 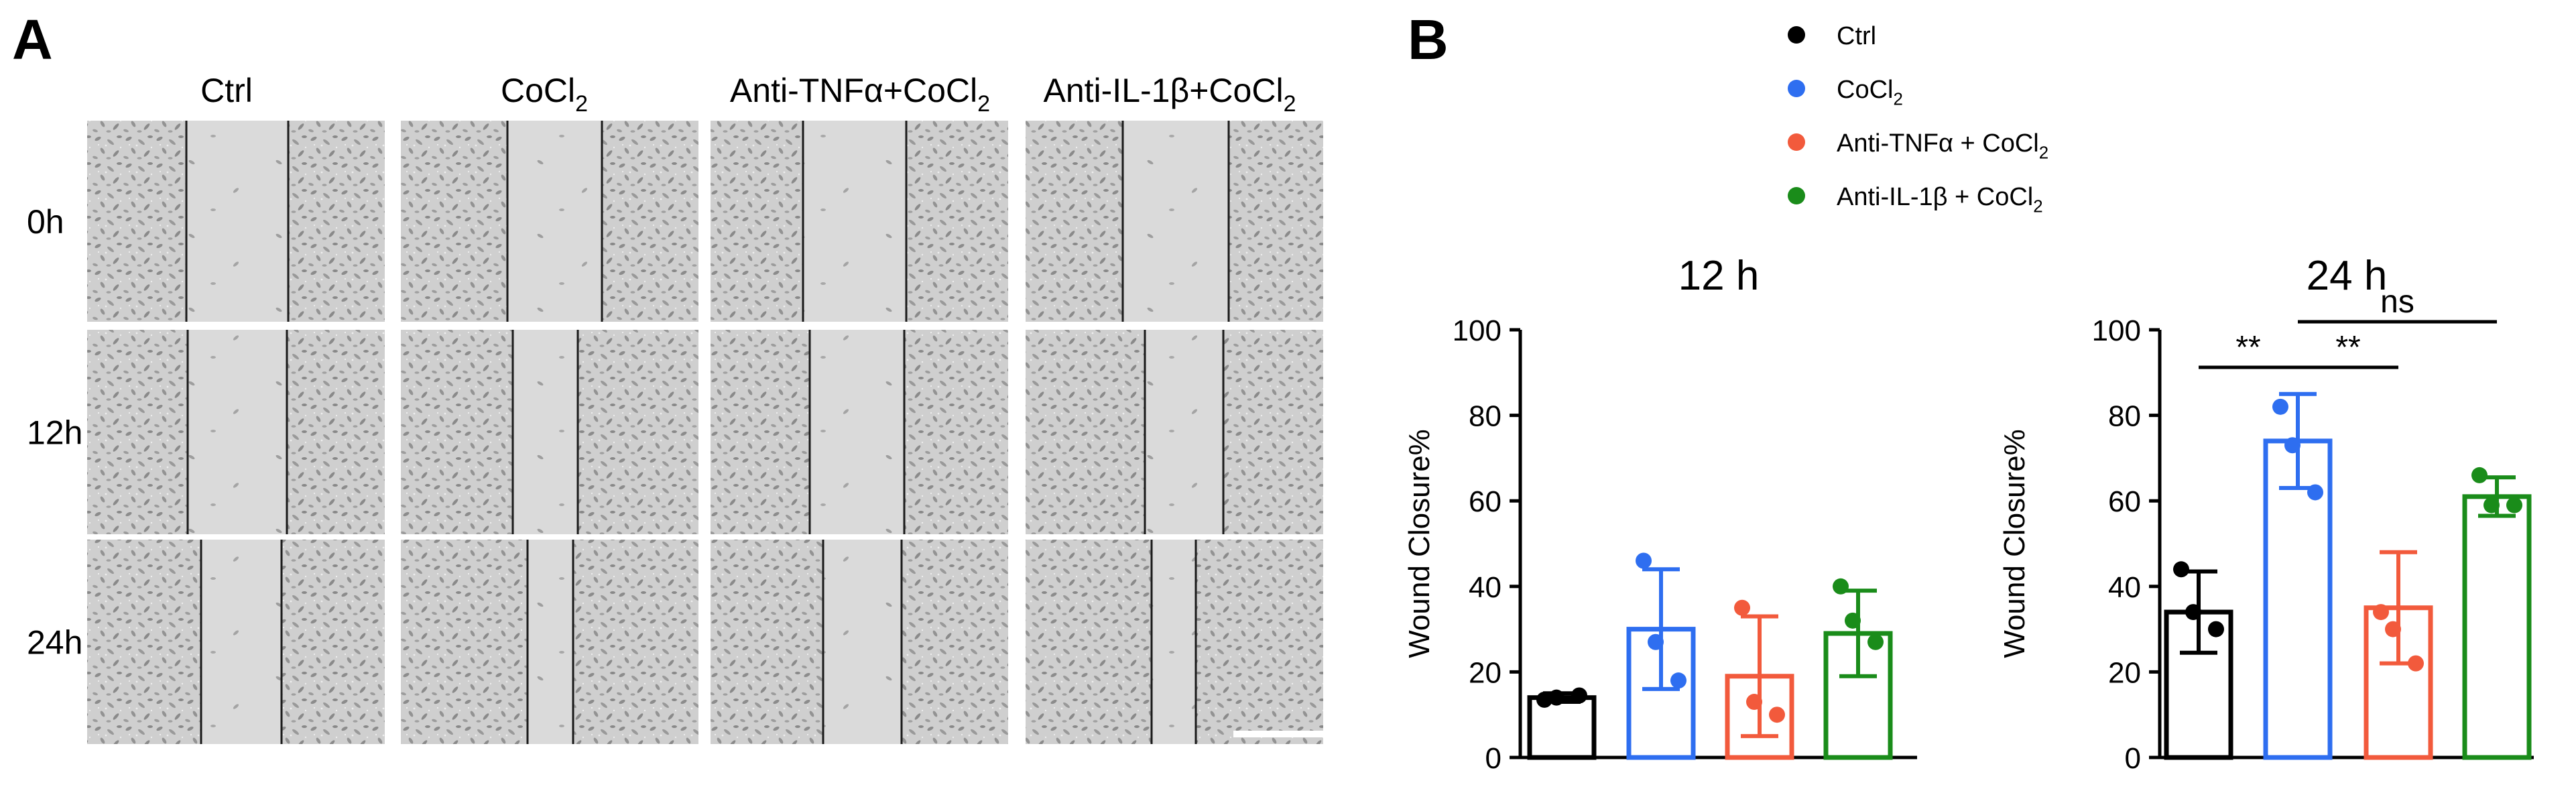 What do you see at coordinates (1938, 143) in the screenshot?
I see `legend-entry-text: Anti-TNFα + CoCl` at bounding box center [1938, 143].